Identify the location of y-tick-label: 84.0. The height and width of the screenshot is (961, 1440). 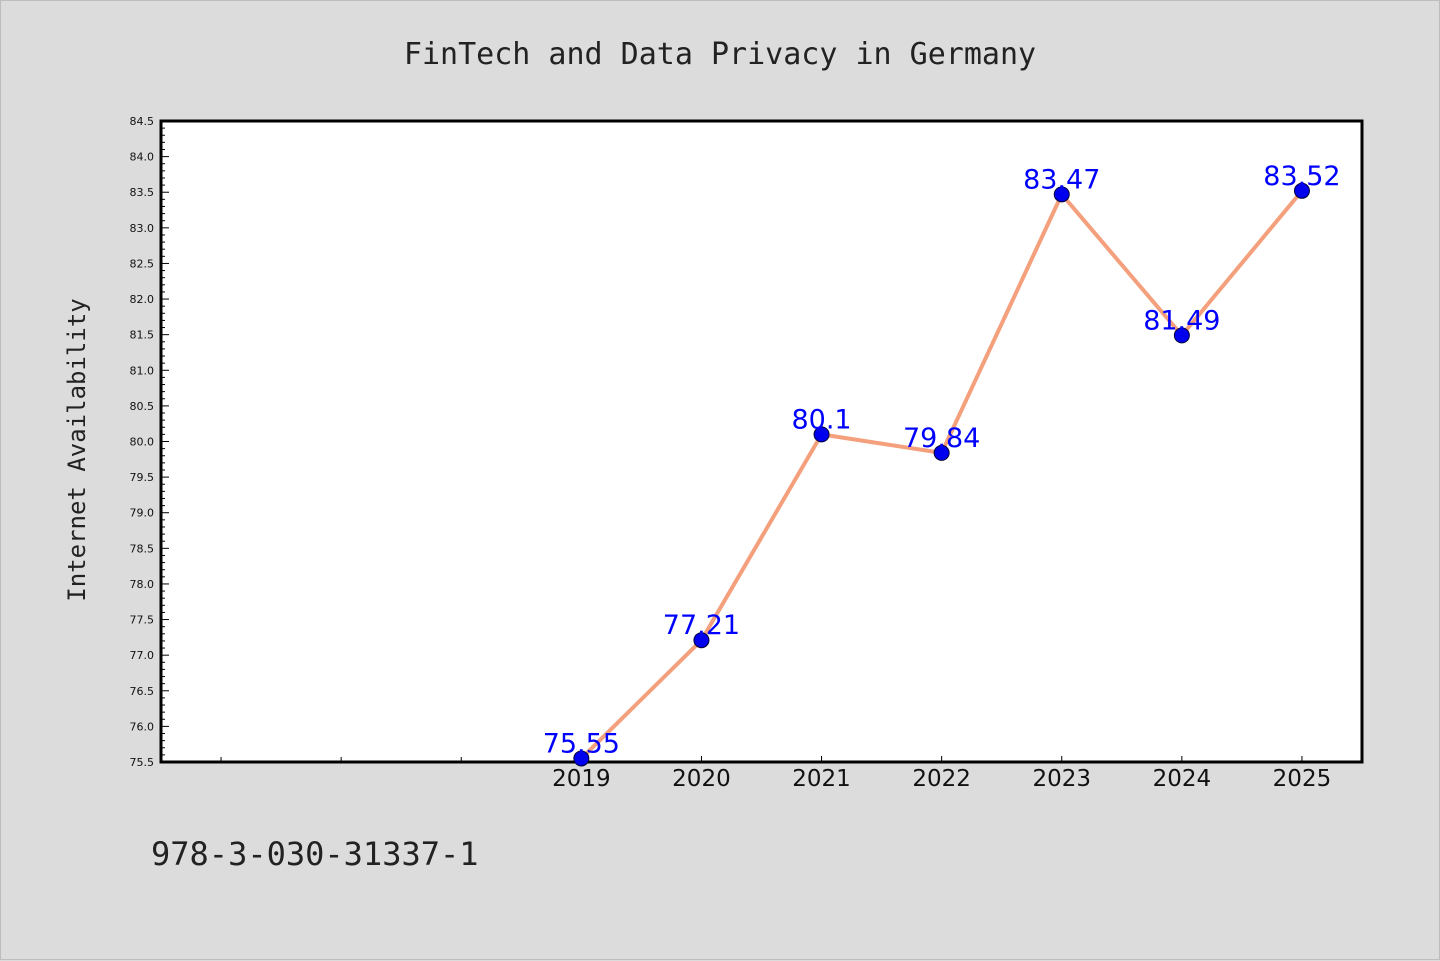
(142, 157).